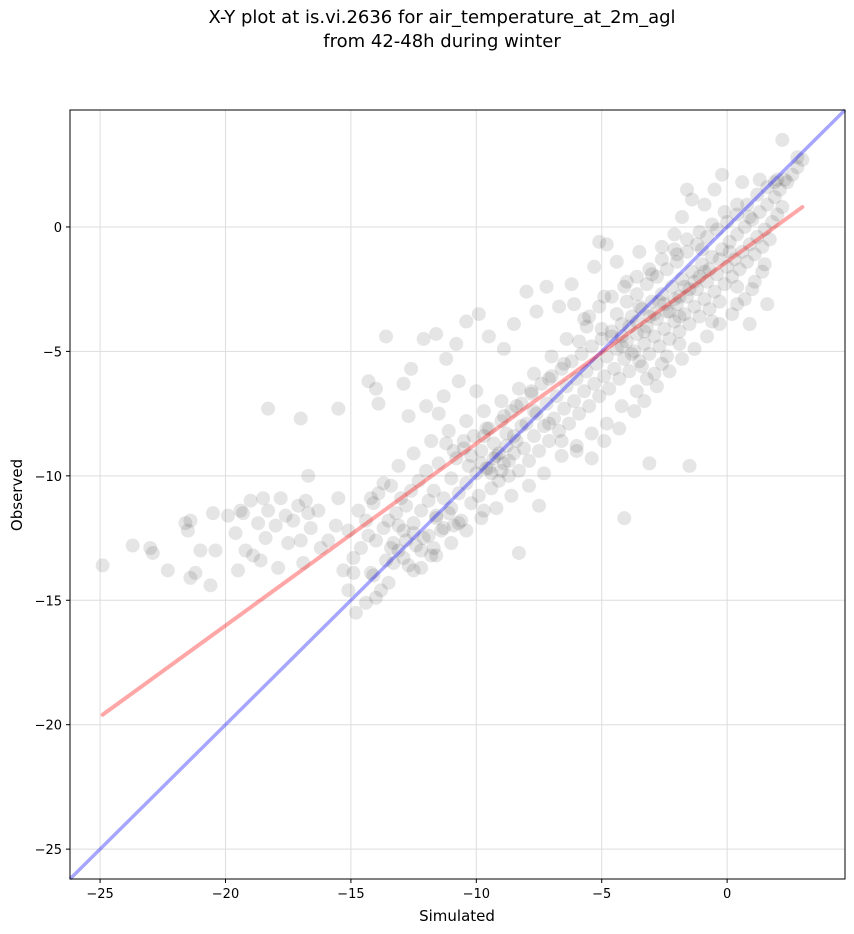 The height and width of the screenshot is (934, 854). I want to click on chart-title-line-2: from 42-48h during winter, so click(442, 41).